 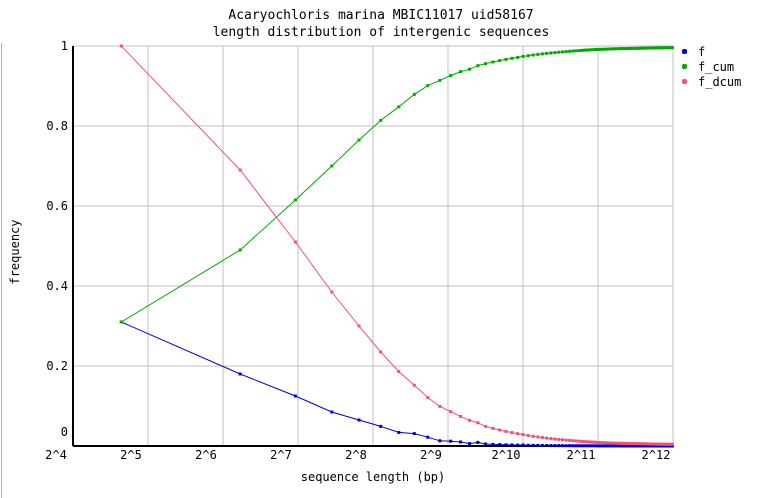 What do you see at coordinates (716, 66) in the screenshot?
I see `legend-label: f_cum` at bounding box center [716, 66].